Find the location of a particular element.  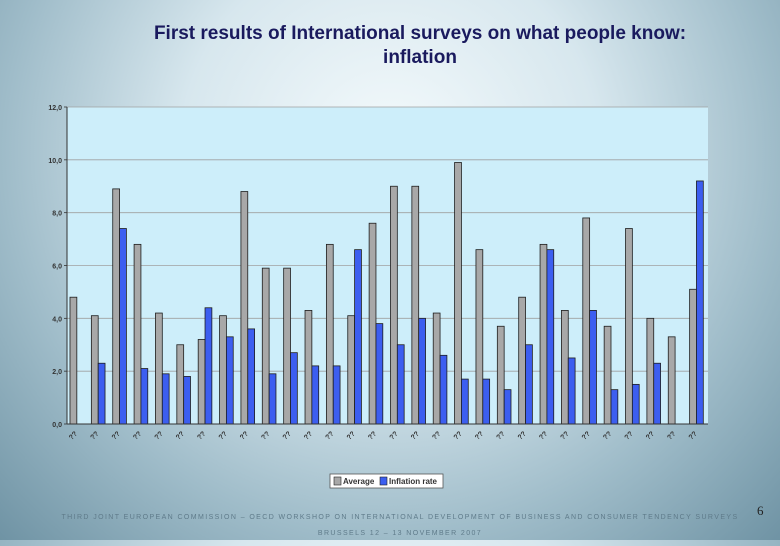

legend-swatch-average is located at coordinates (337, 481).